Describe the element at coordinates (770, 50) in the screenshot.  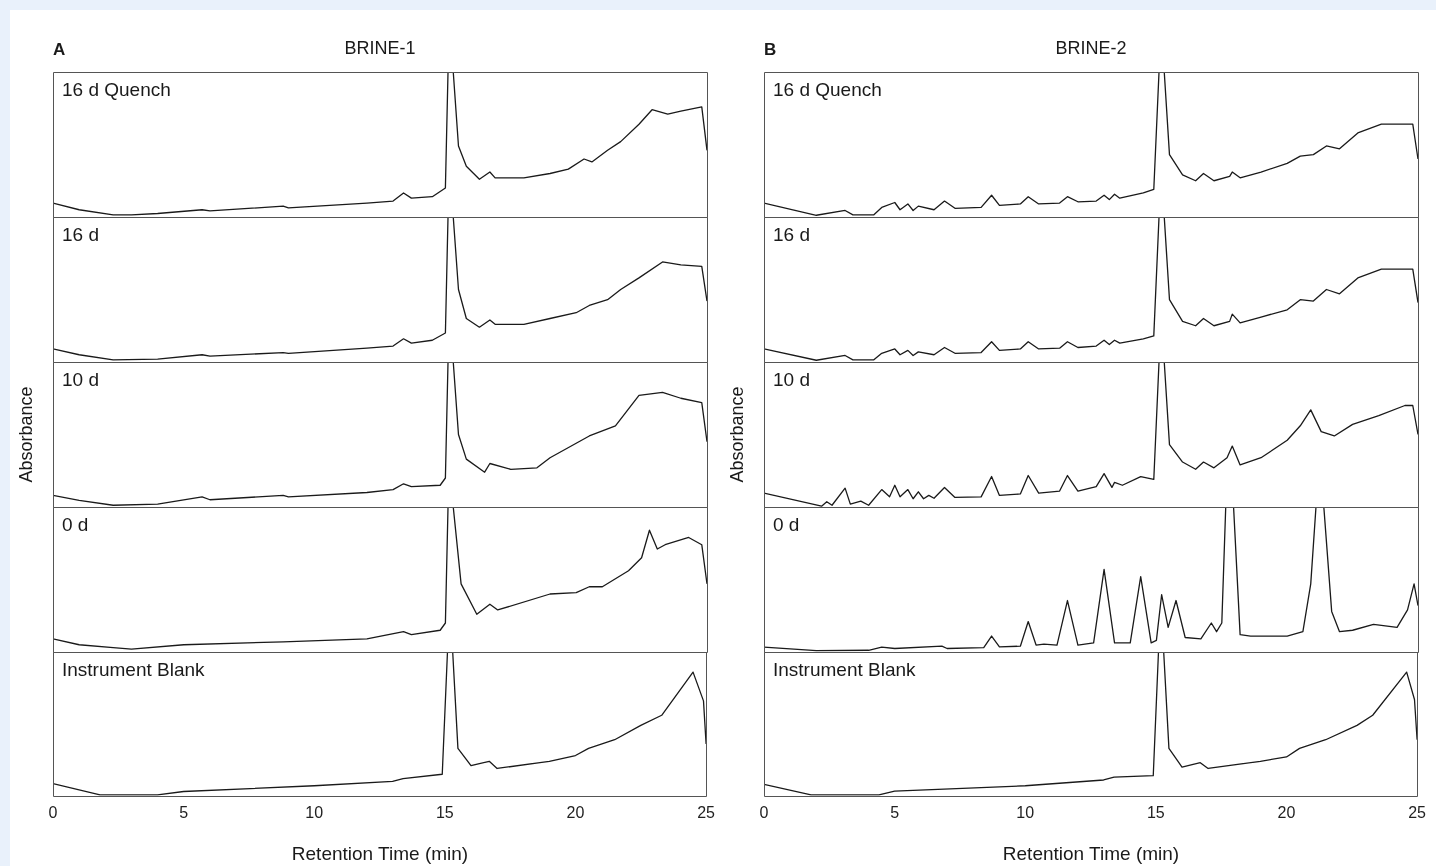
I see `text: B` at that location.